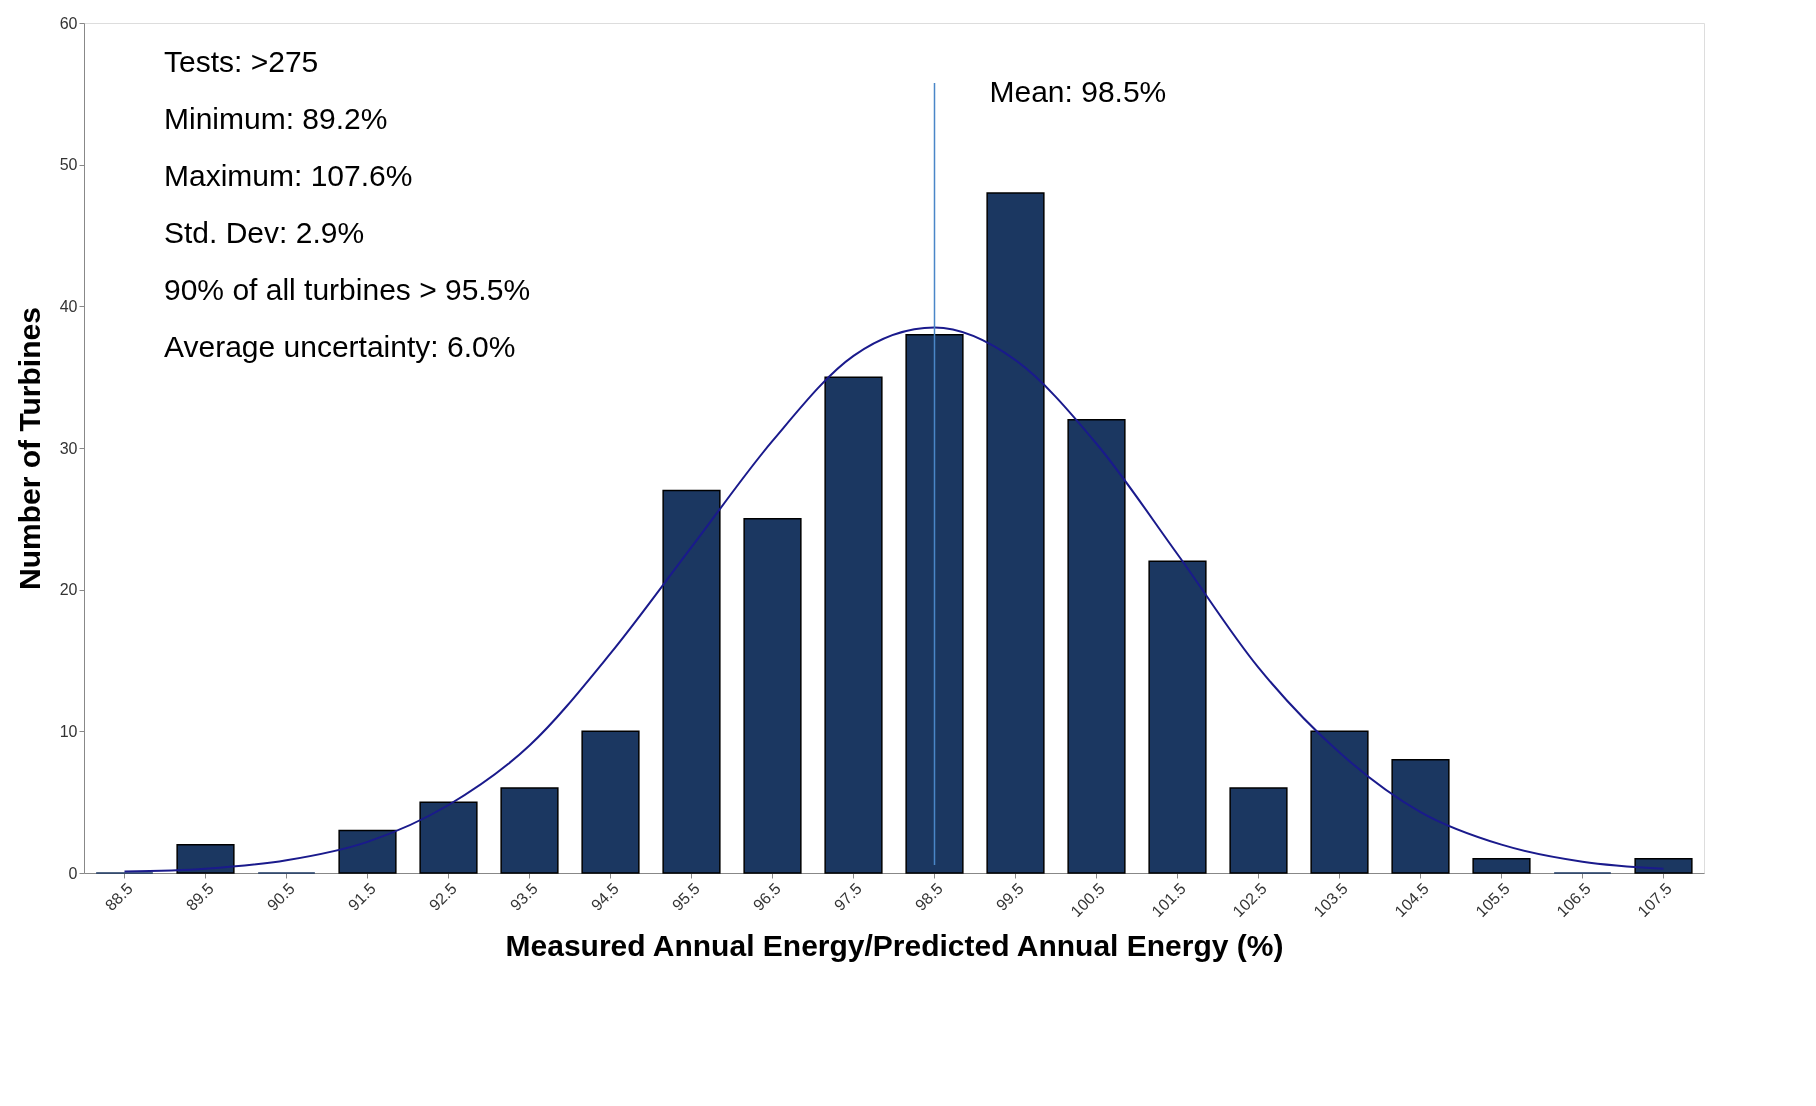  I want to click on x-tick-label: 97.5, so click(847, 896).